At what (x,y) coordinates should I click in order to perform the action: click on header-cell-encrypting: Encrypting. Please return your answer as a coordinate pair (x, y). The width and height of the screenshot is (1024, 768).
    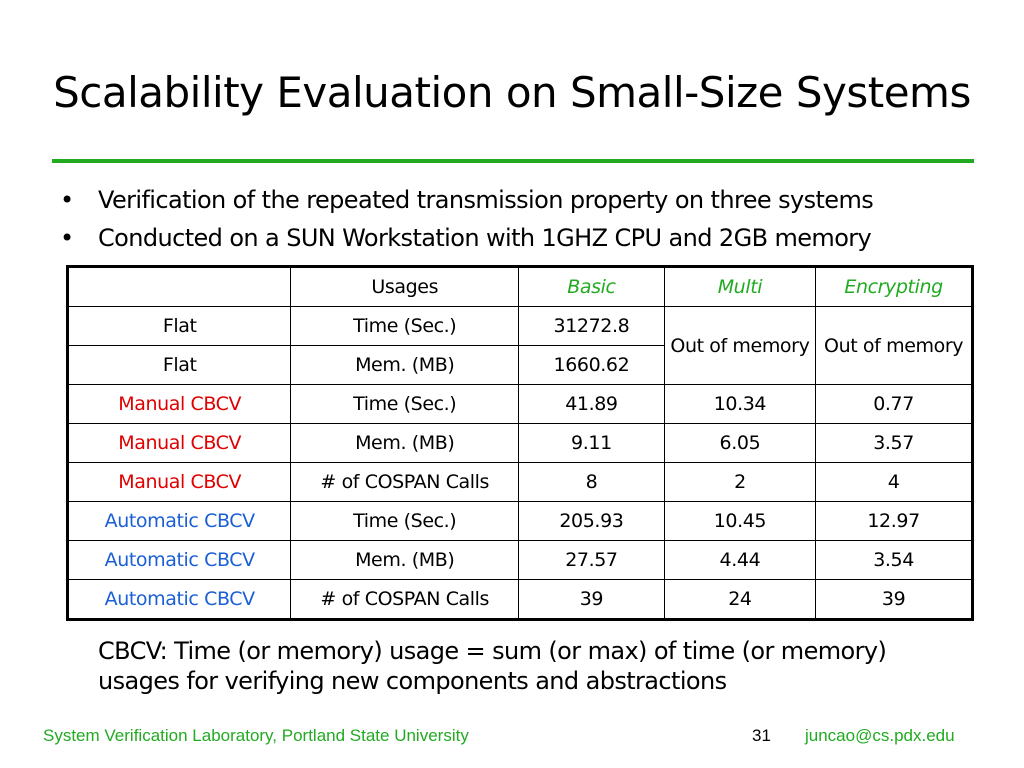
    Looking at the image, I should click on (894, 286).